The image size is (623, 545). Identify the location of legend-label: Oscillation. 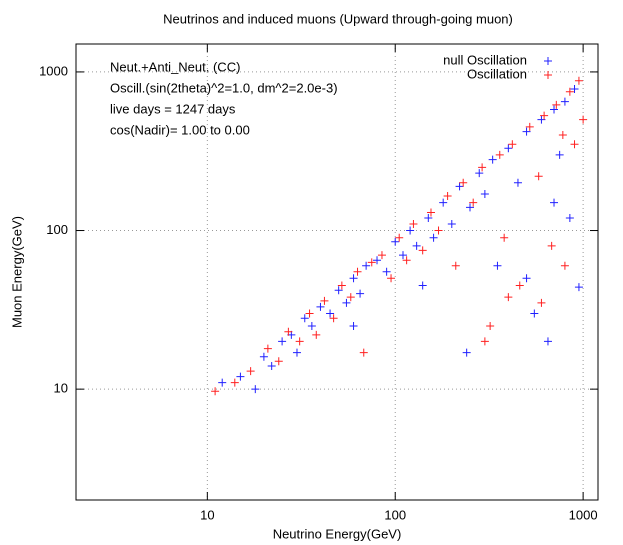
(497, 73).